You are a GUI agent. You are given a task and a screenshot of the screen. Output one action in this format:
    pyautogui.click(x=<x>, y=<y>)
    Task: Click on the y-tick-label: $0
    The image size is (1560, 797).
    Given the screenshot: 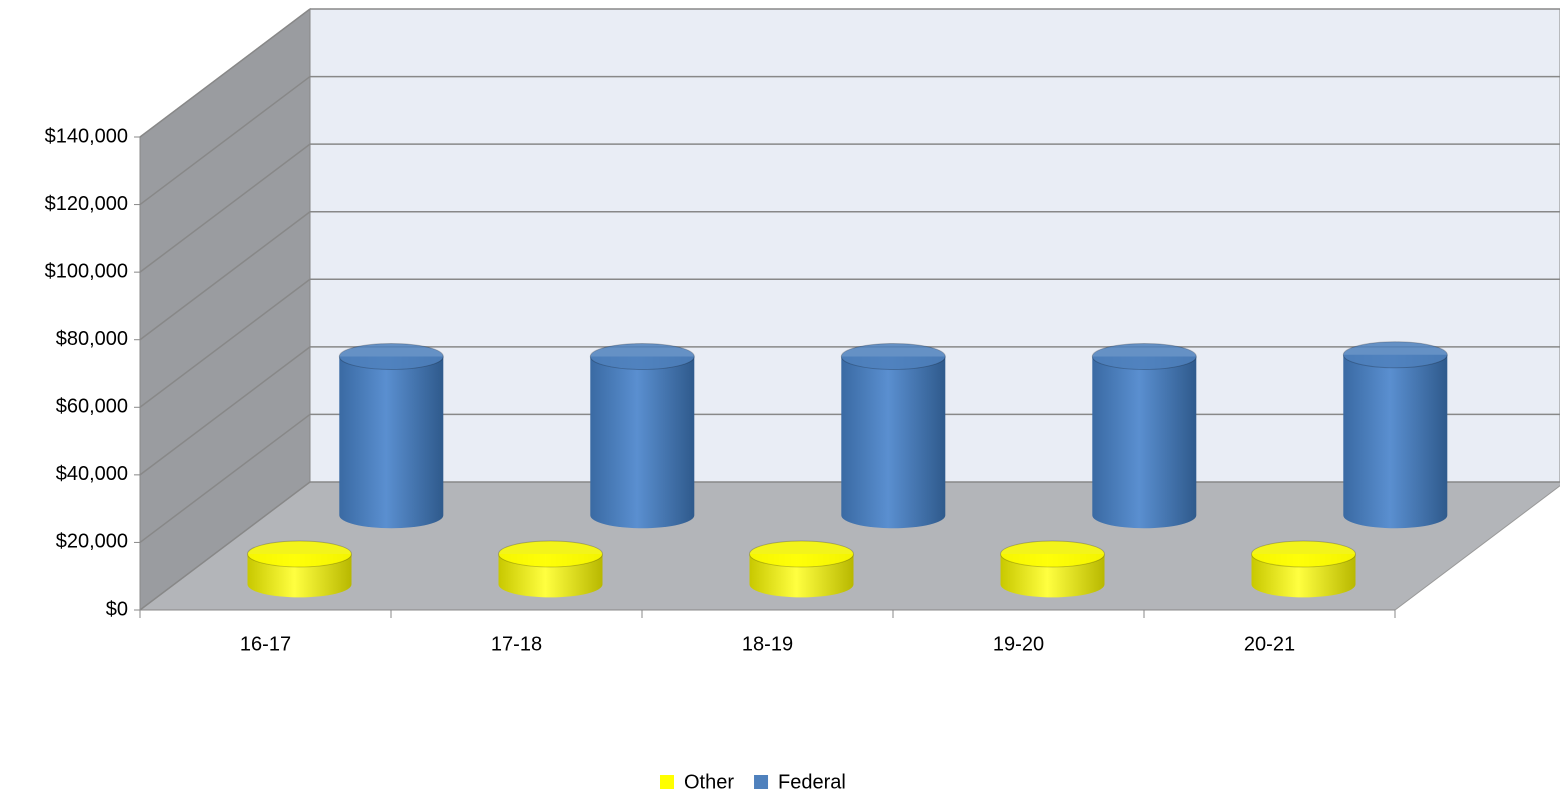 What is the action you would take?
    pyautogui.click(x=117, y=609)
    